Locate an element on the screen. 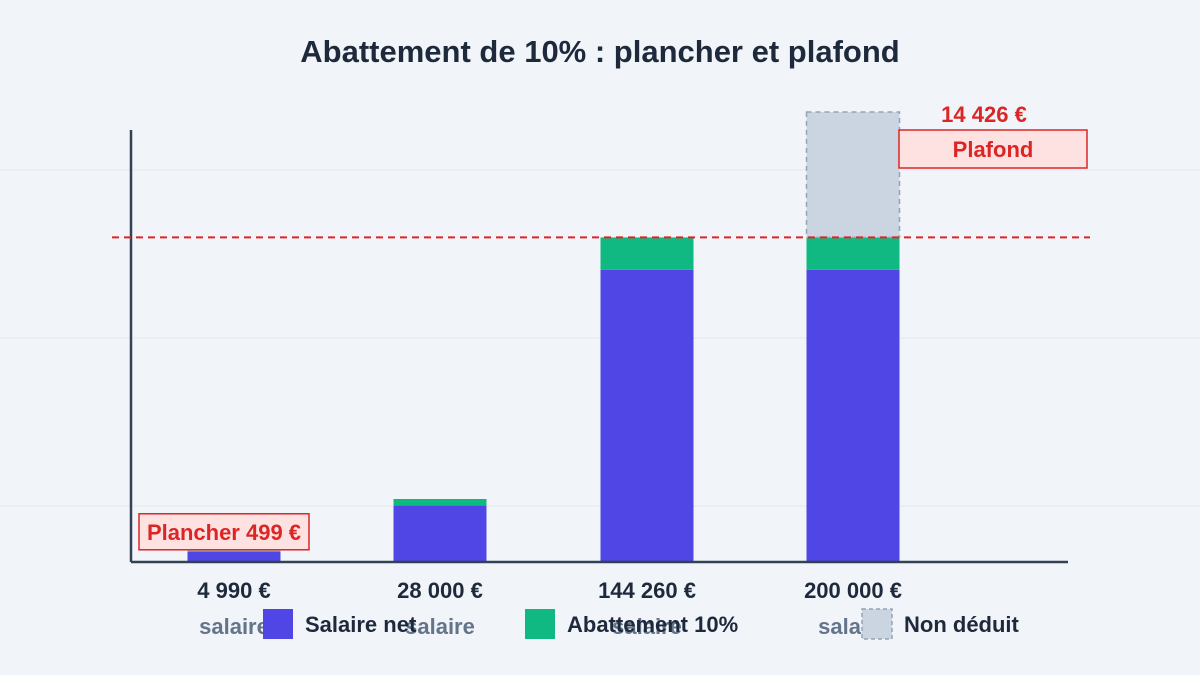 This screenshot has height=675, width=1200. legend-label: Abattement 10% is located at coordinates (652, 624).